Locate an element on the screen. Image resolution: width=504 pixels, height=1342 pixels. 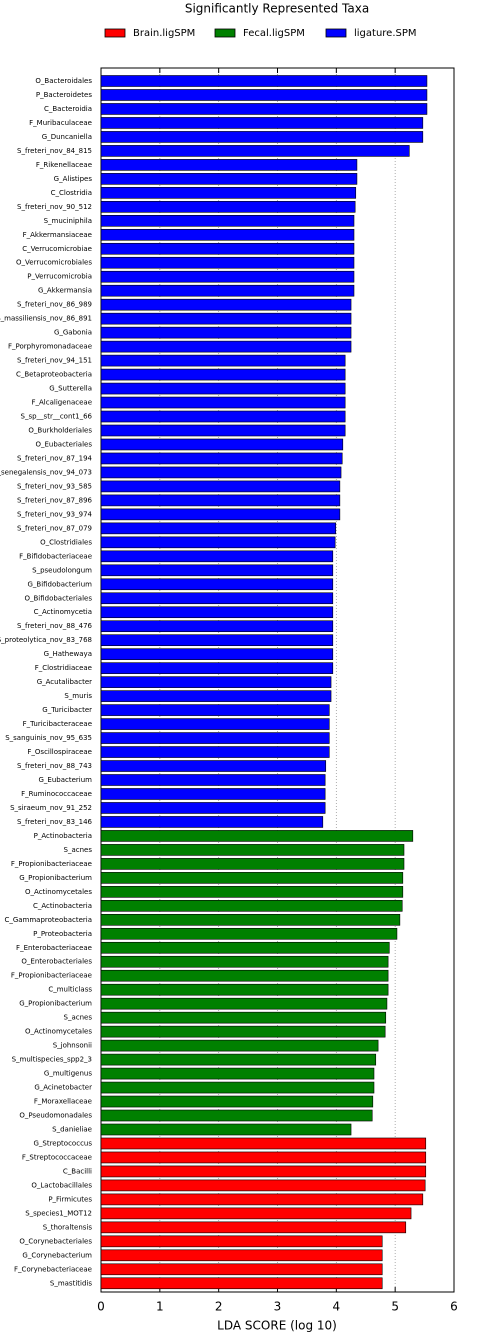
category-label: G_Propionibacterium is located at coordinates (55, 878).